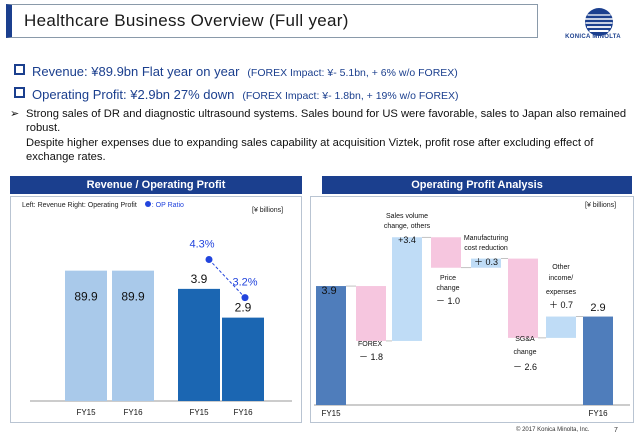 Image resolution: width=640 pixels, height=443 pixels. Describe the element at coordinates (79, 205) in the screenshot. I see `legend-text: Left: Revenue Right: Operating Profit` at that location.